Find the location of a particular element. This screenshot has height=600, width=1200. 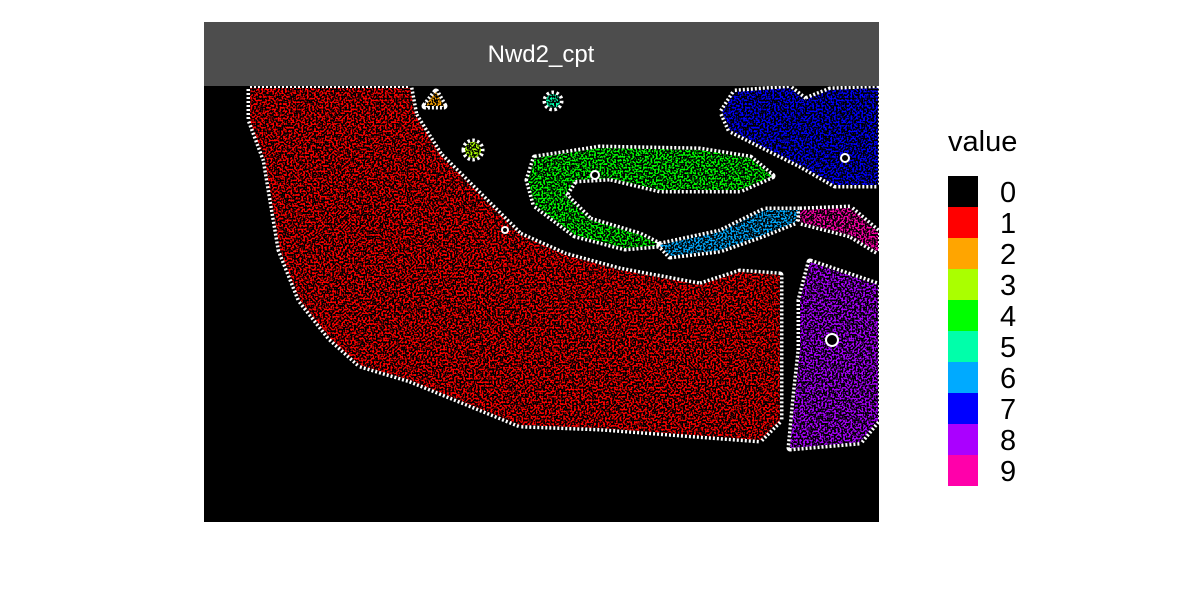

cluster-2-region-speckle is located at coordinates (434, 99).